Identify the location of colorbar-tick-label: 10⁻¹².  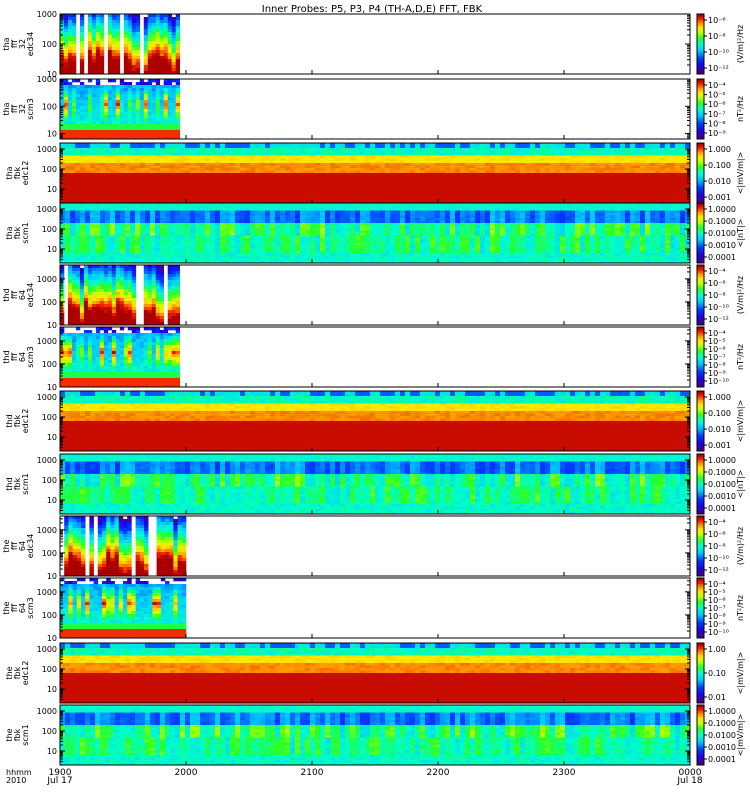
(718, 68).